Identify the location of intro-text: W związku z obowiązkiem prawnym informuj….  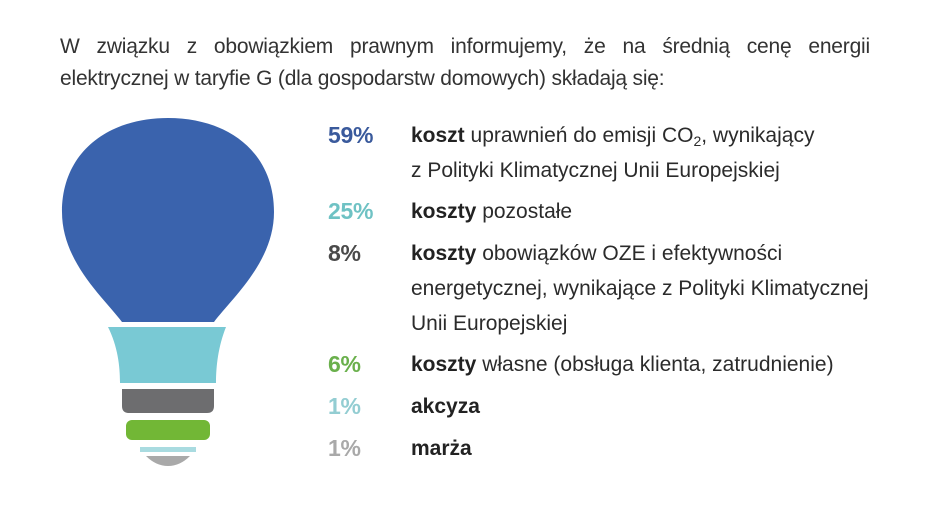
(465, 62).